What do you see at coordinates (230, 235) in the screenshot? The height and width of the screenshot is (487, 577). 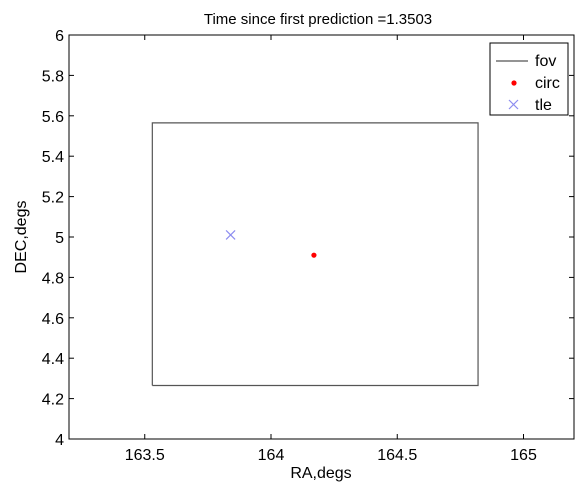 I see `tle-point` at bounding box center [230, 235].